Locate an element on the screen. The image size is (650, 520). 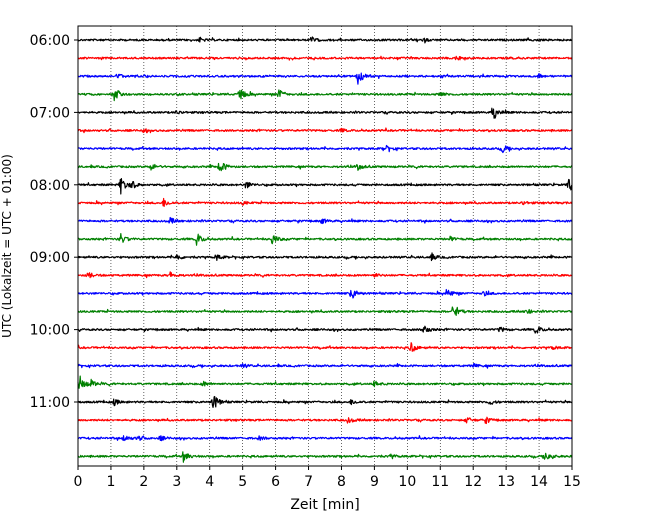
y-tick-label: 07:00 is located at coordinates (50, 113).